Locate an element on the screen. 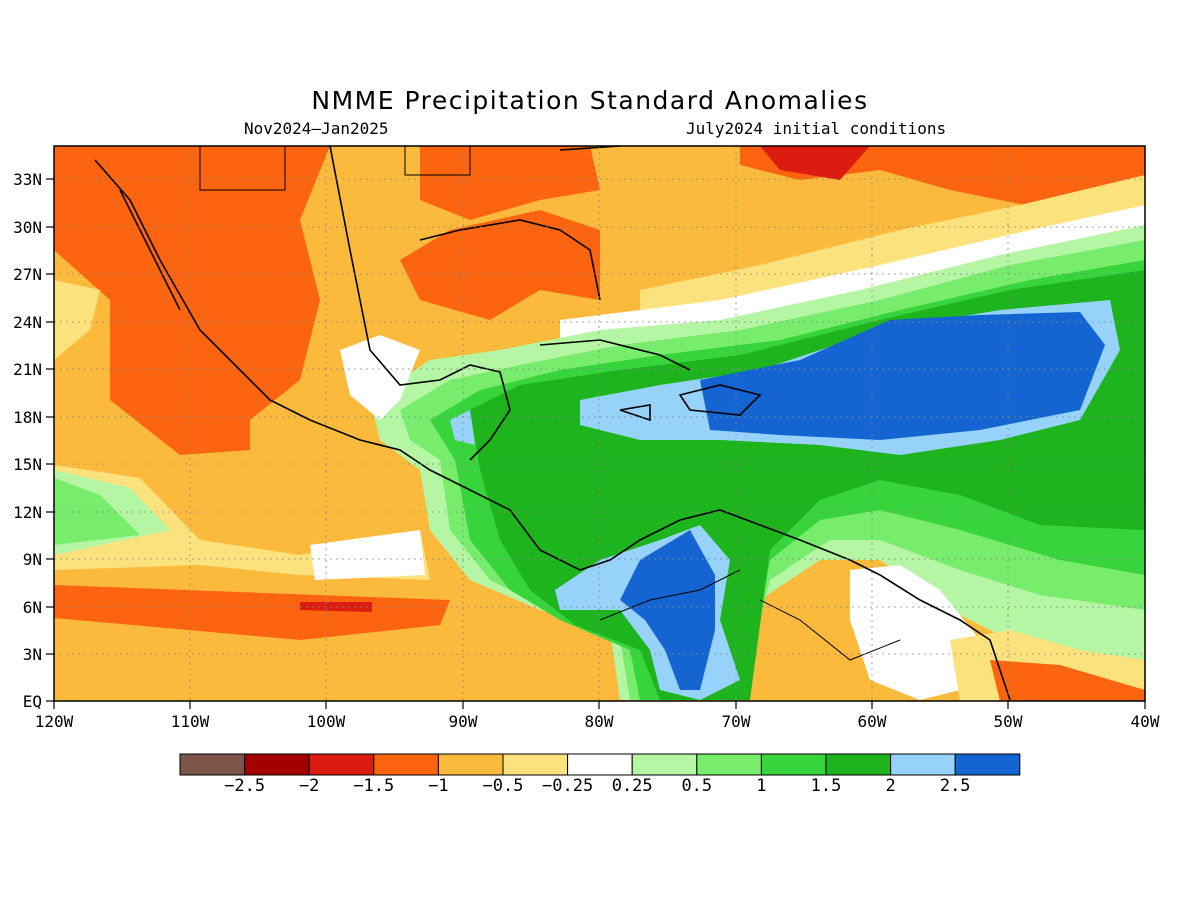 This screenshot has height=900, width=1200. colorbar-label: 2.5 is located at coordinates (955, 786).